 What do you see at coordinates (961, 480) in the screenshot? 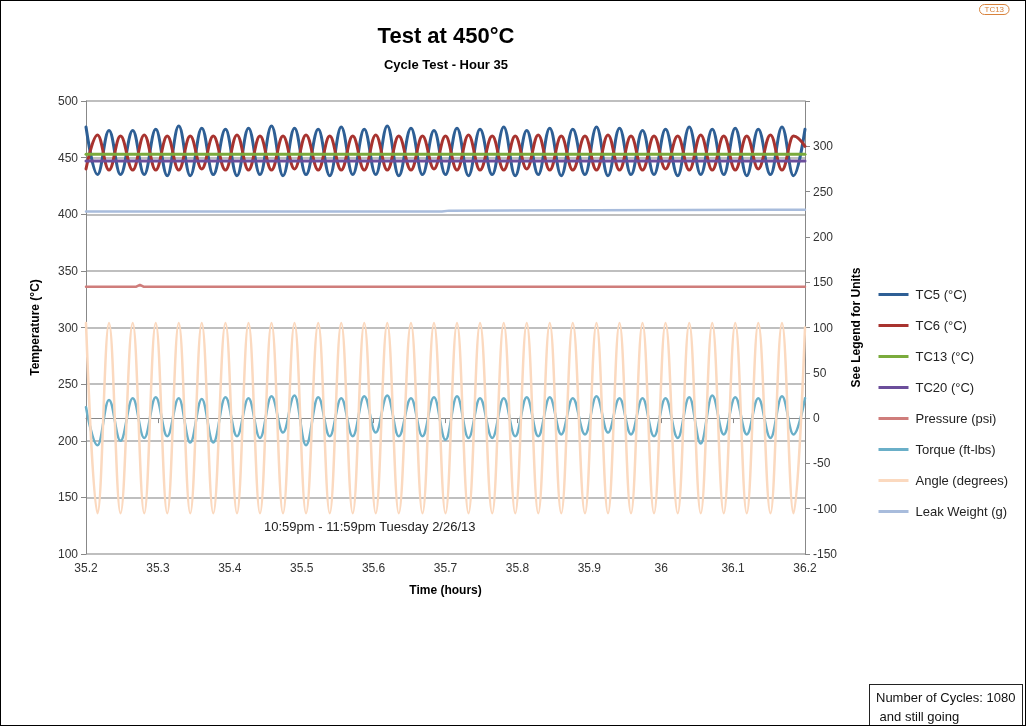
I see `legend-label: Angle (degrees)` at bounding box center [961, 480].